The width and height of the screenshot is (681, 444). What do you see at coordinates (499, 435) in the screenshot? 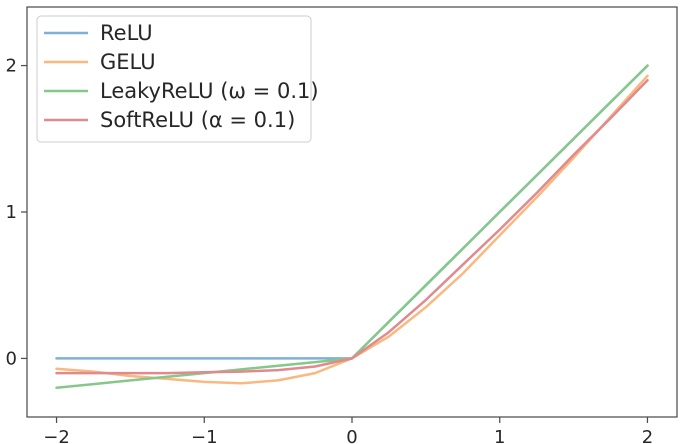
I see `x-tick-label: 1` at bounding box center [499, 435].